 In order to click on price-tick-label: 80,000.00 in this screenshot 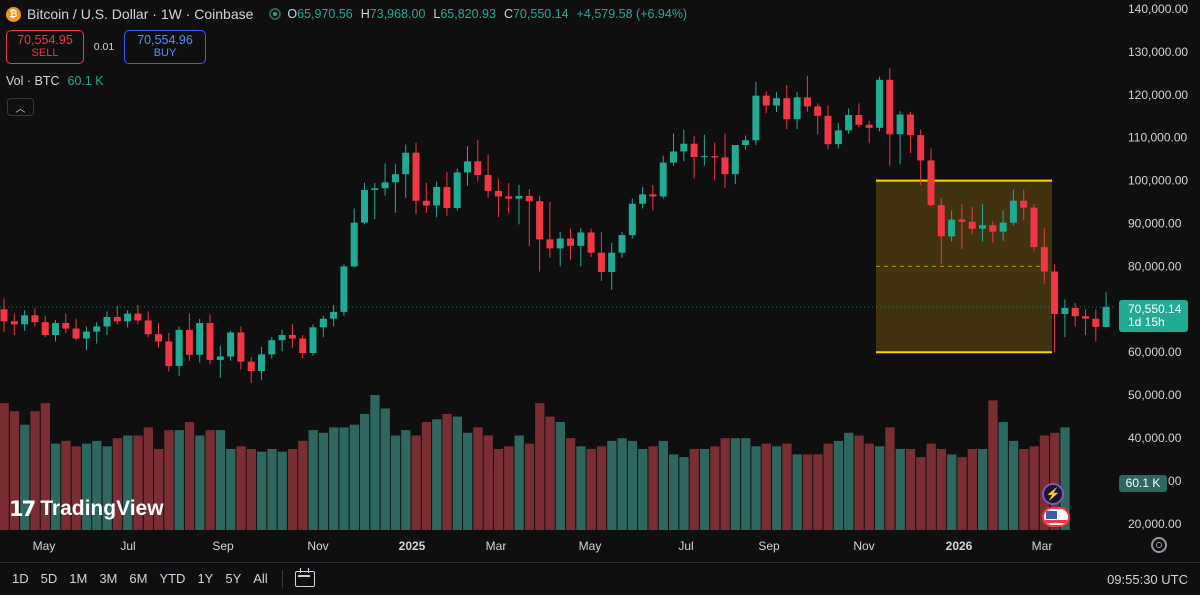, I will do `click(1155, 266)`.